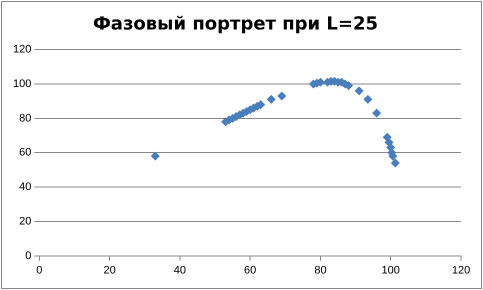  What do you see at coordinates (25, 152) in the screenshot?
I see `y-tick-label: 60` at bounding box center [25, 152].